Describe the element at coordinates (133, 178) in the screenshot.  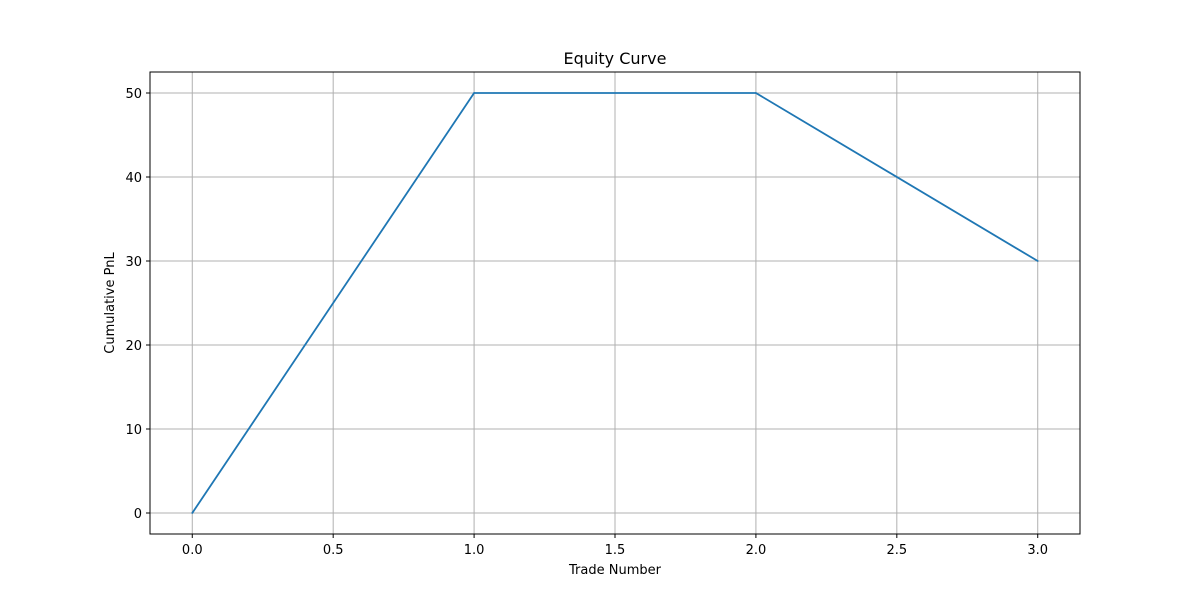
I see `y-tick-label: 40` at that location.